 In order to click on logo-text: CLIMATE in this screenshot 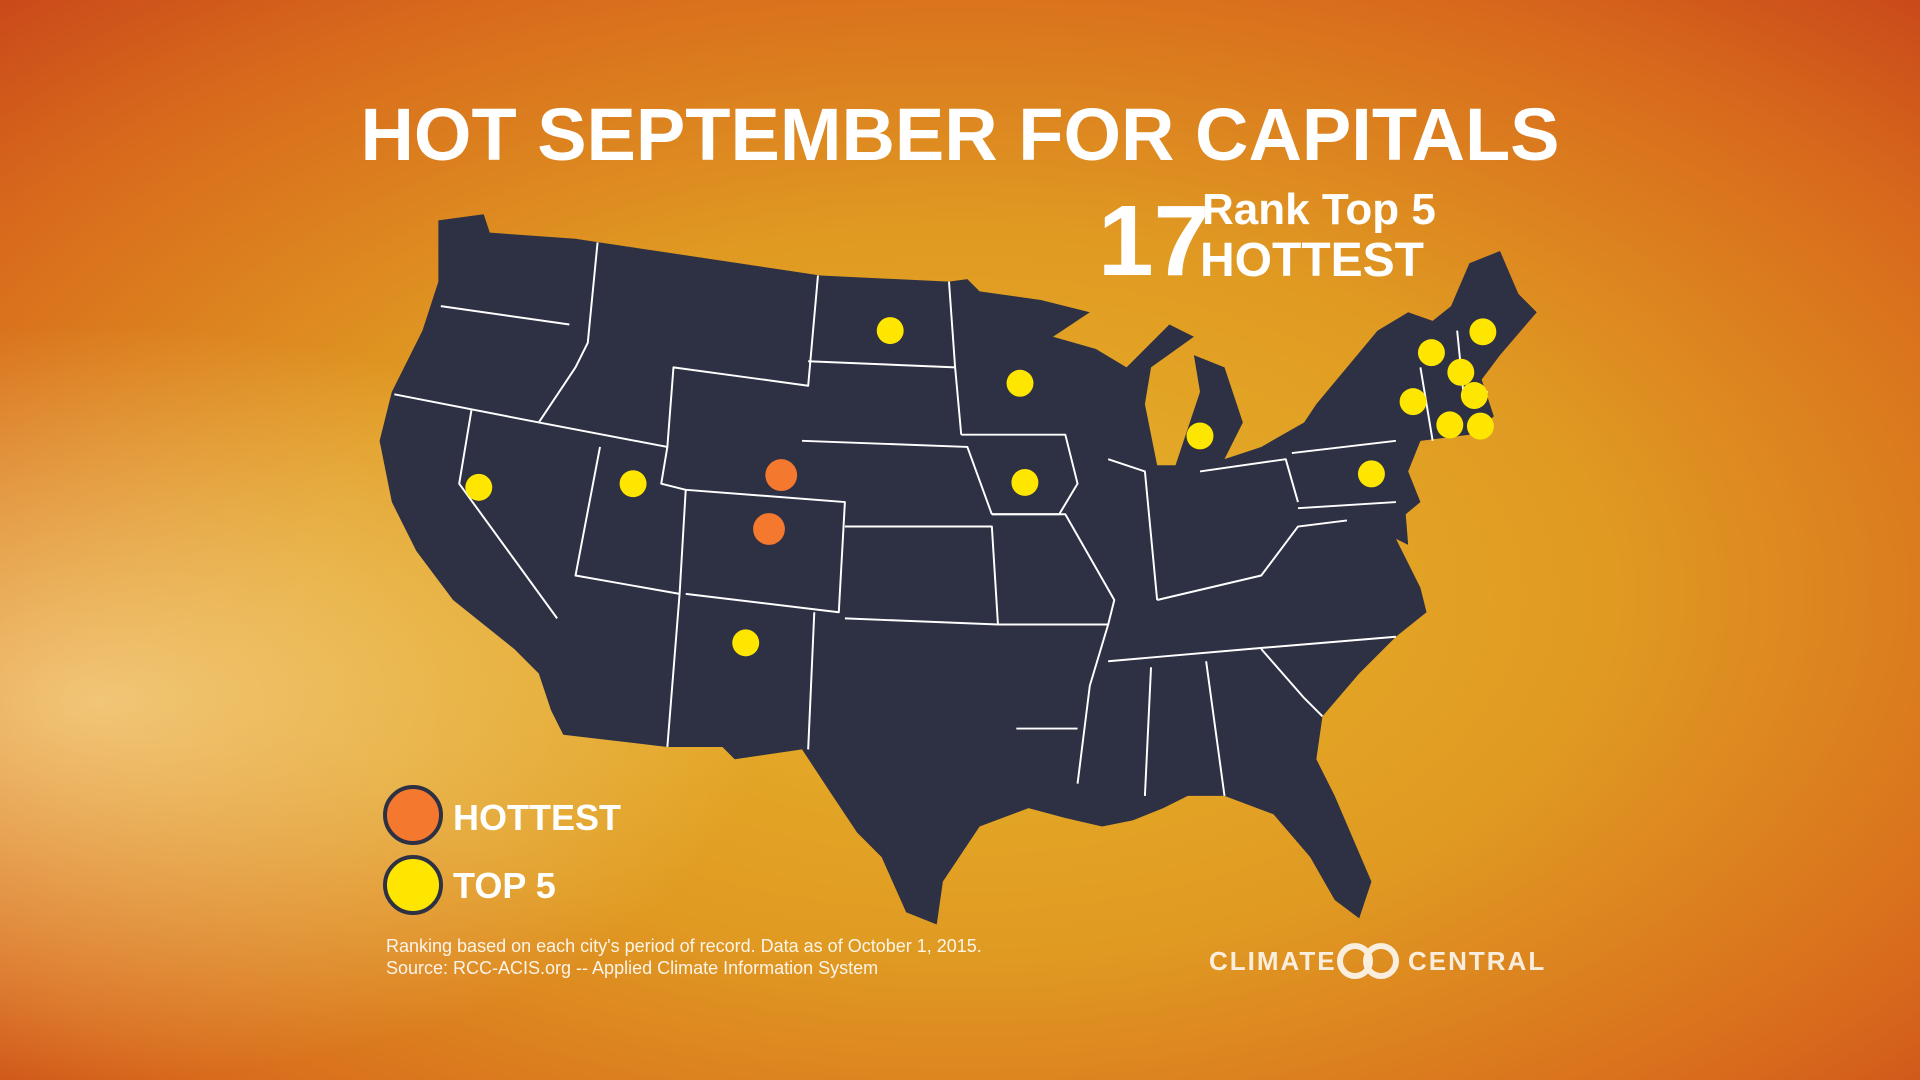, I will do `click(1273, 961)`.